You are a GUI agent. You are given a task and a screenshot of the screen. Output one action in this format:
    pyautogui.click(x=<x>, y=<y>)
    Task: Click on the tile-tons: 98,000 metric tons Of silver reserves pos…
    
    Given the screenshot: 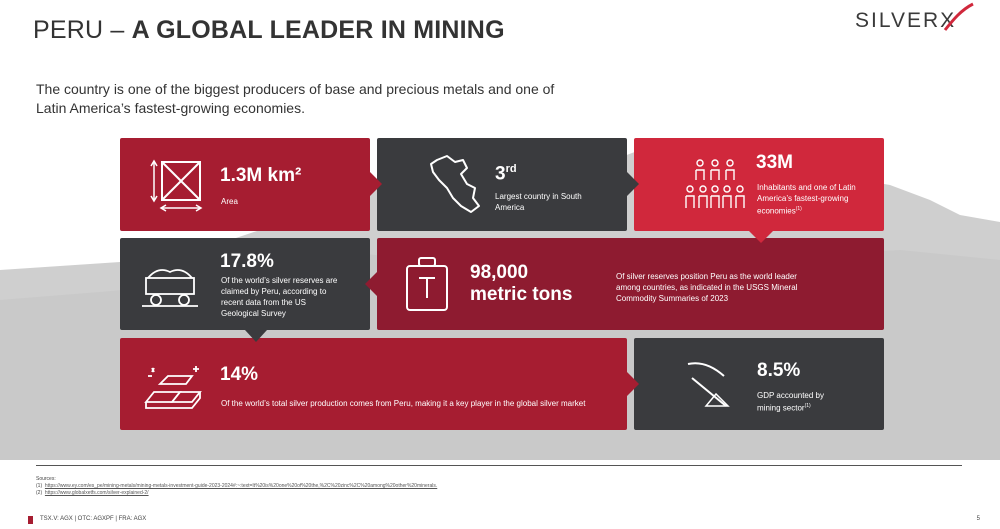 What is the action you would take?
    pyautogui.click(x=630, y=284)
    